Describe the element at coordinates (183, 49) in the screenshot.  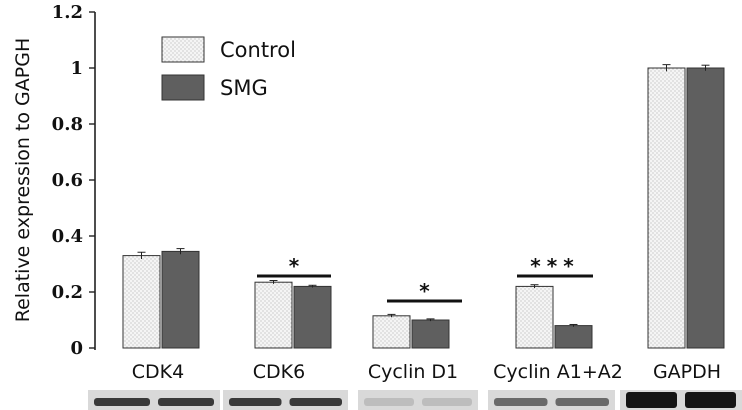
I see `legend-swatch-control` at that location.